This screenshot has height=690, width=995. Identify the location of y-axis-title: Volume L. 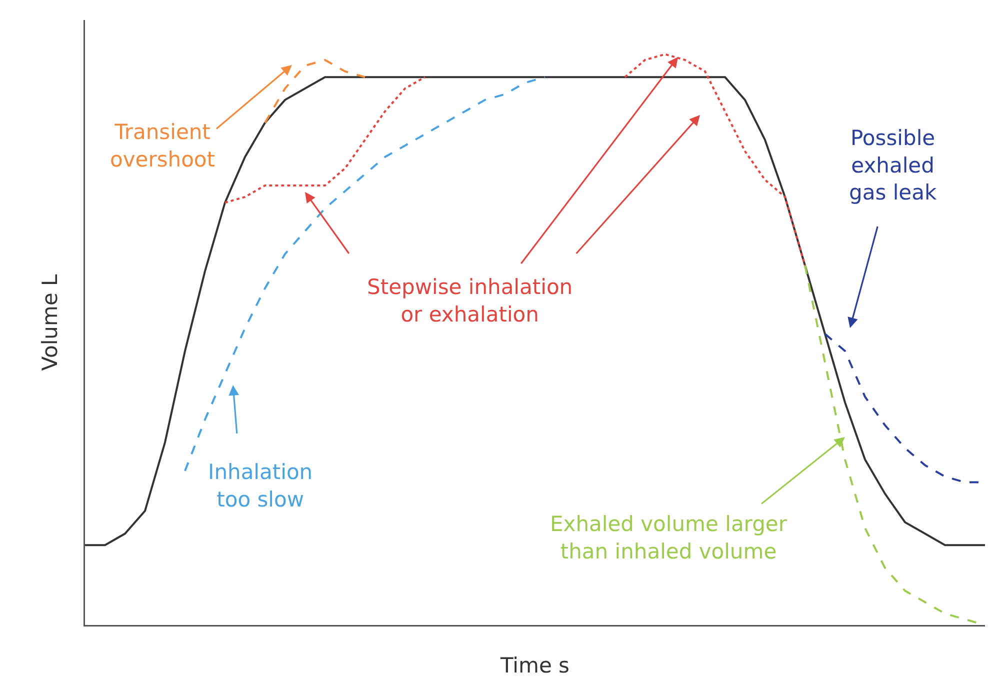
(50, 322).